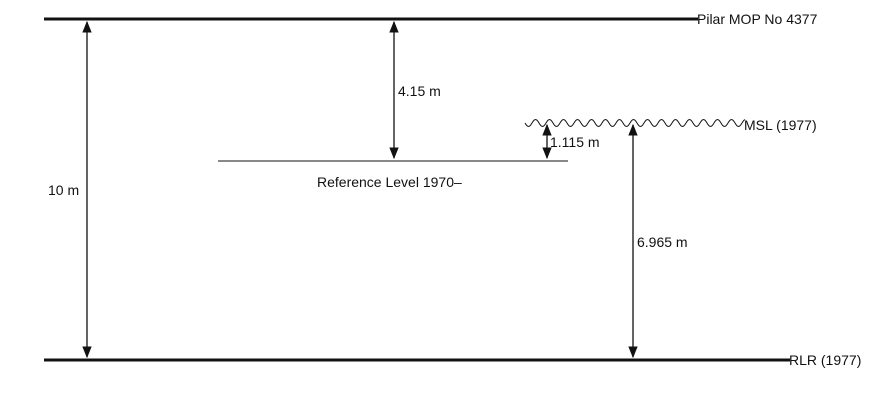 The image size is (875, 400). I want to click on msl-label: MSL (1977), so click(780, 125).